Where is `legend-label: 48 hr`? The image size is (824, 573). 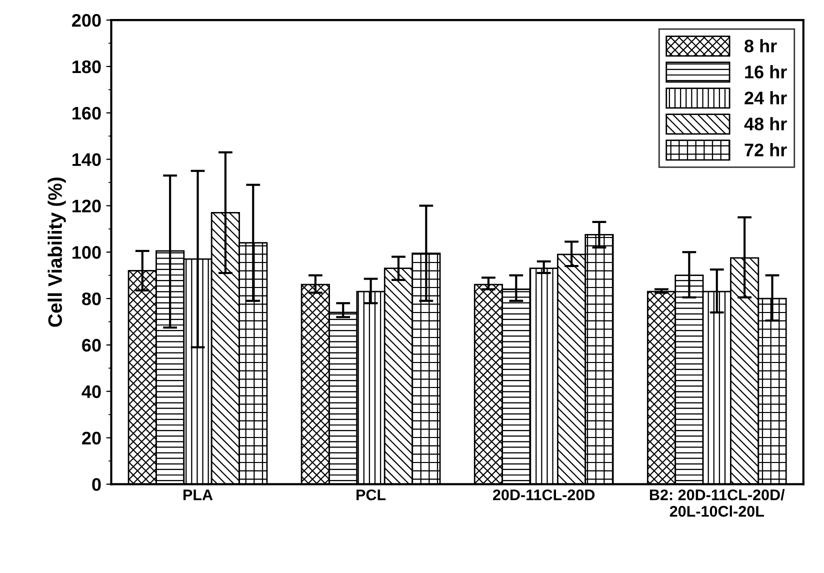 legend-label: 48 hr is located at coordinates (765, 123).